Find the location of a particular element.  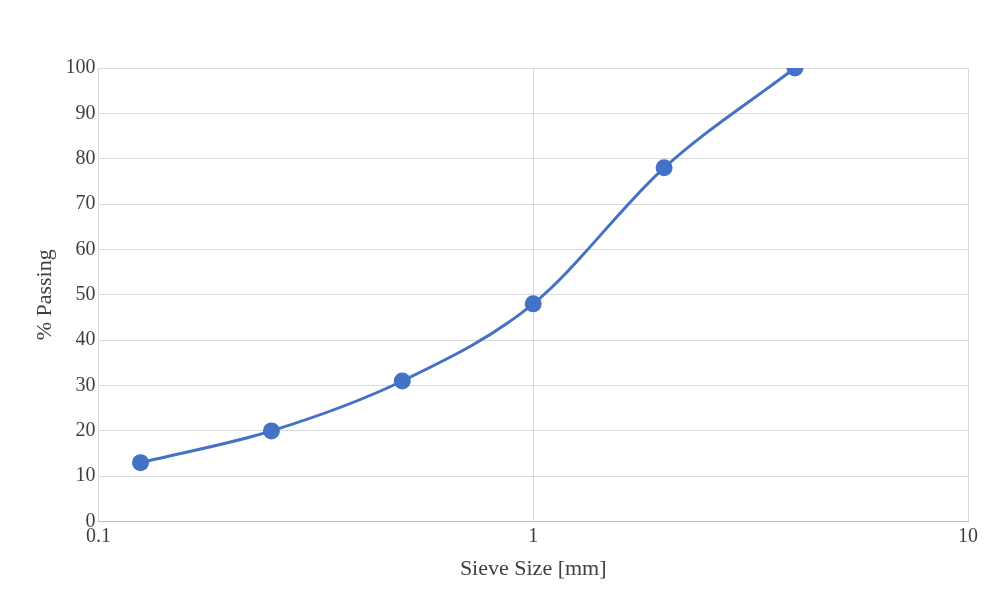

y-tick-label: 10 is located at coordinates (85, 474).